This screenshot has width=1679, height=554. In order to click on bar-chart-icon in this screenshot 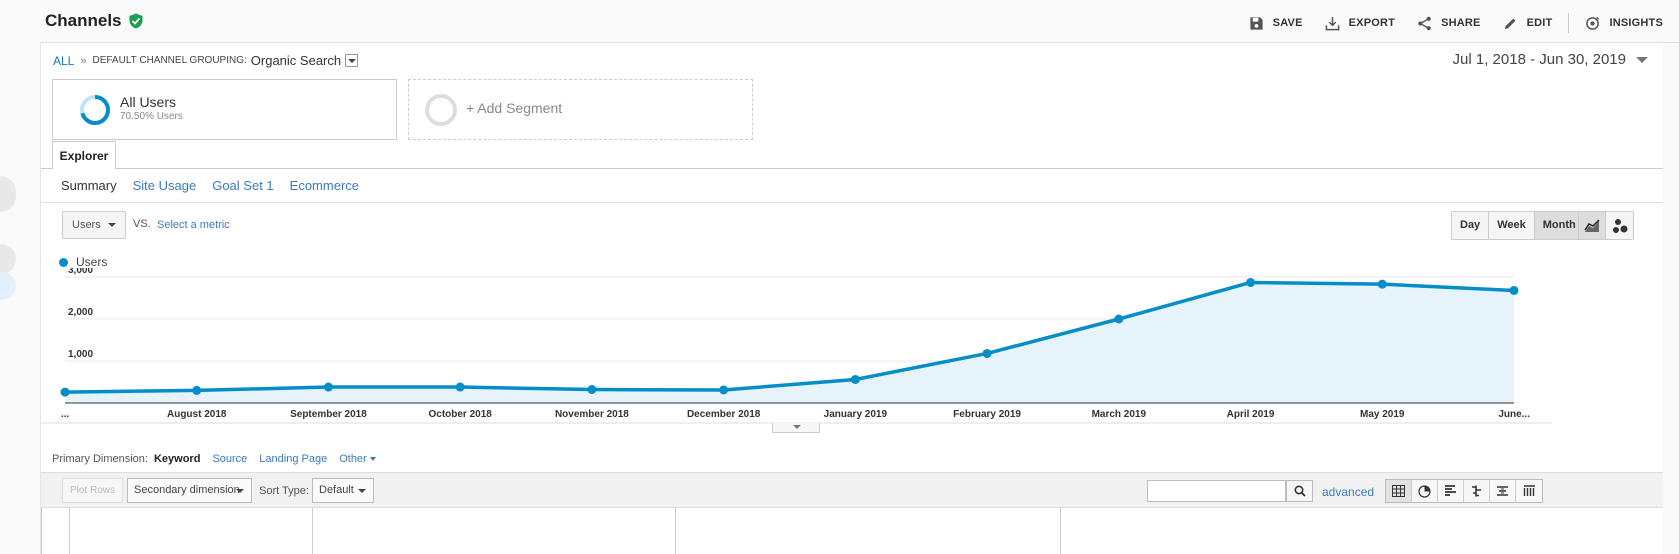, I will do `click(1450, 490)`.